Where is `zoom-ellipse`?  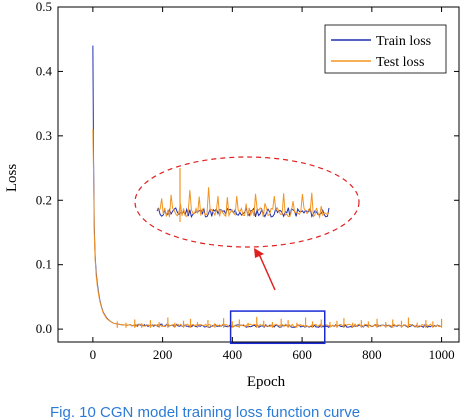 zoom-ellipse is located at coordinates (247, 202).